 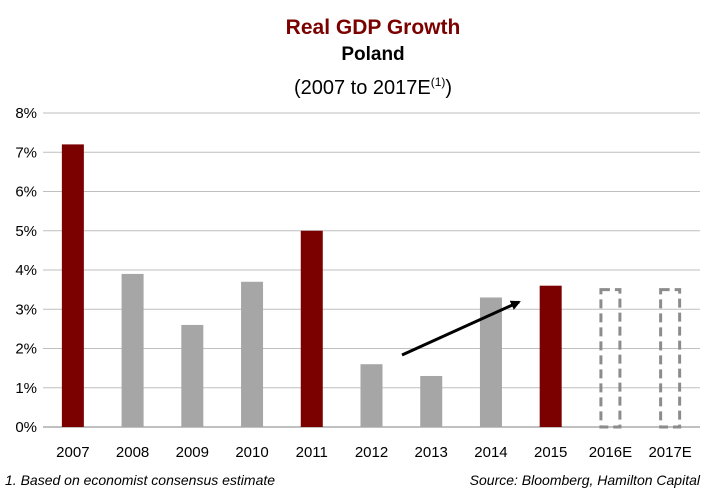 I want to click on y-tick-label: 5%, so click(x=26, y=231).